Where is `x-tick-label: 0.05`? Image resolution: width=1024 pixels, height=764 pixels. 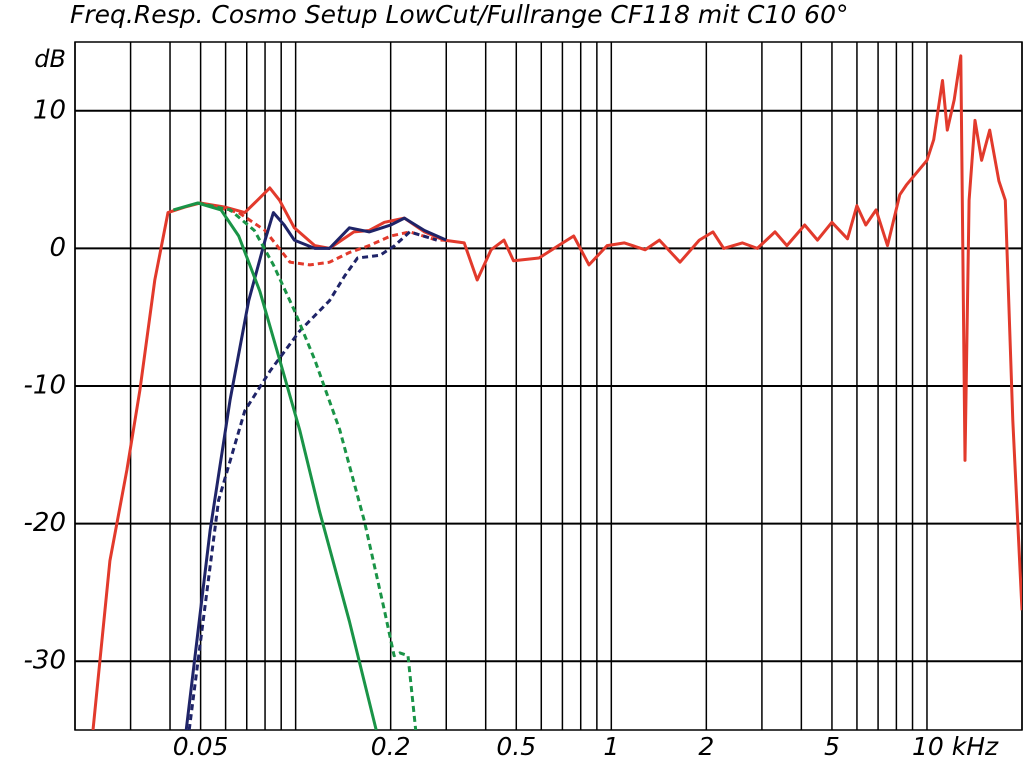
x-tick-label: 0.05 is located at coordinates (201, 746).